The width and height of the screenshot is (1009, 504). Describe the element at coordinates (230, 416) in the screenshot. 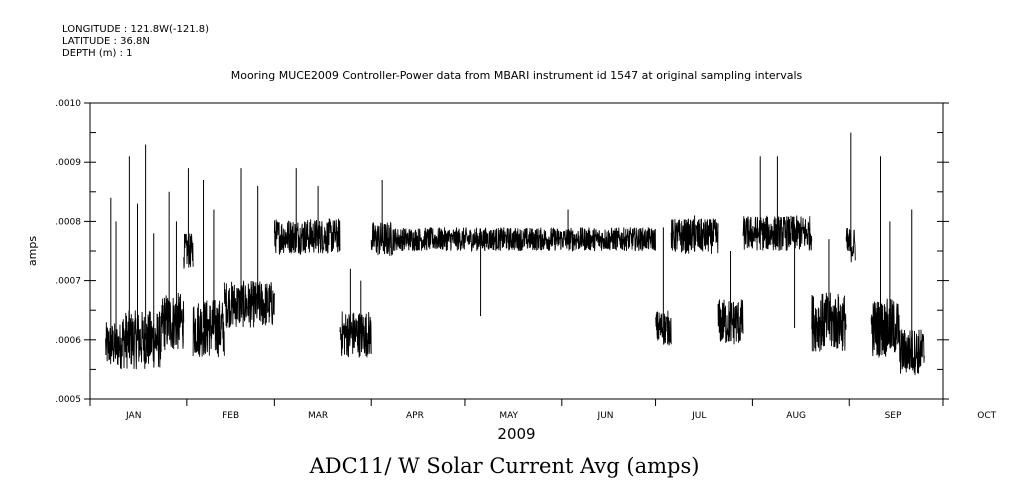

I see `x-tick-label: FEB` at that location.